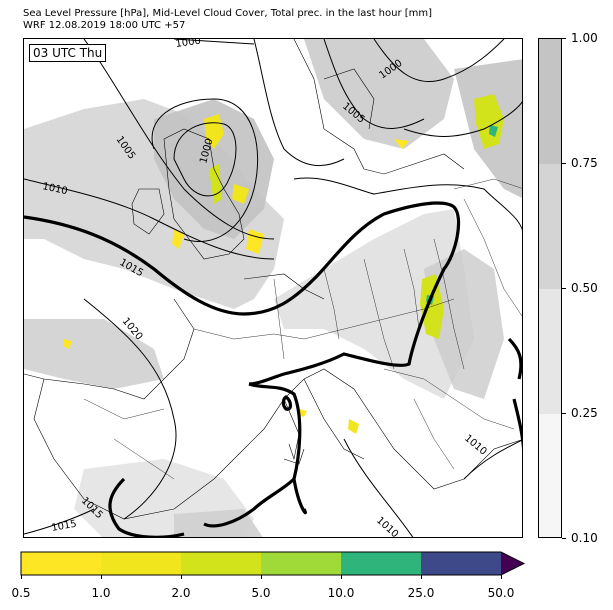  I want to click on cloud-cover-colorbar, so click(550, 288).